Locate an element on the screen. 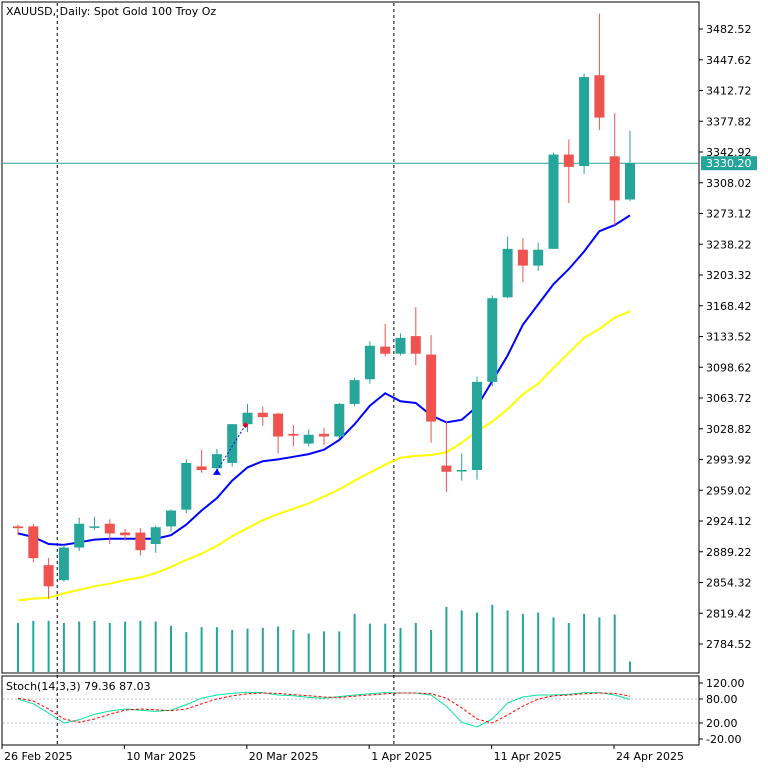  y-tick-label: 3133.52 is located at coordinates (729, 337).